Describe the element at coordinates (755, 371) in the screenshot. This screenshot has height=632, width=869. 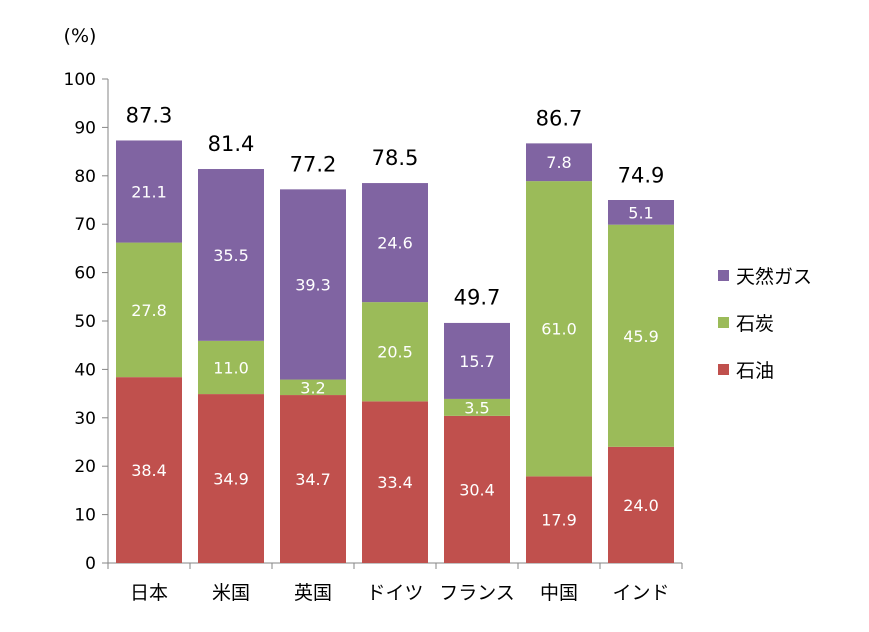
I see `legend-label: 石油` at that location.